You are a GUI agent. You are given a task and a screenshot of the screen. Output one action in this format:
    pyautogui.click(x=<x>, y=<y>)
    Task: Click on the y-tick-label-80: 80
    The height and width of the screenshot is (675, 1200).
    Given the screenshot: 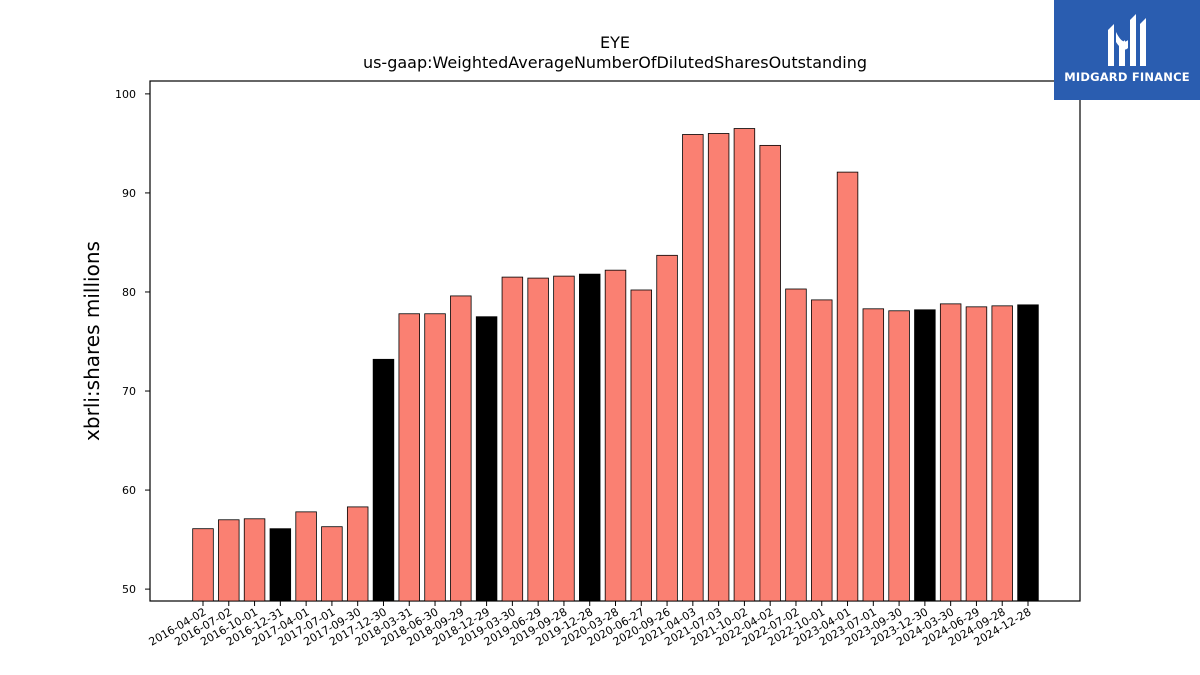 What is the action you would take?
    pyautogui.click(x=129, y=292)
    